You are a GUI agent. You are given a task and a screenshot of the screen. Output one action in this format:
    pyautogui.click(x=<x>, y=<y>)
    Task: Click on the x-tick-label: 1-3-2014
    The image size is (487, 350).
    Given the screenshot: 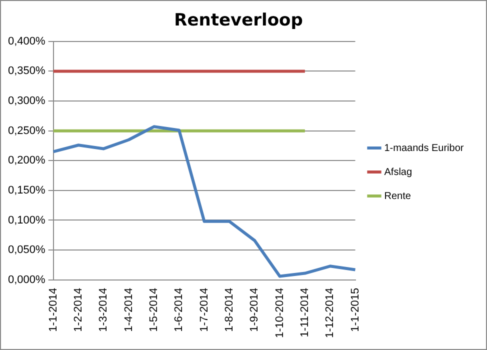 What is the action you would take?
    pyautogui.click(x=104, y=310)
    